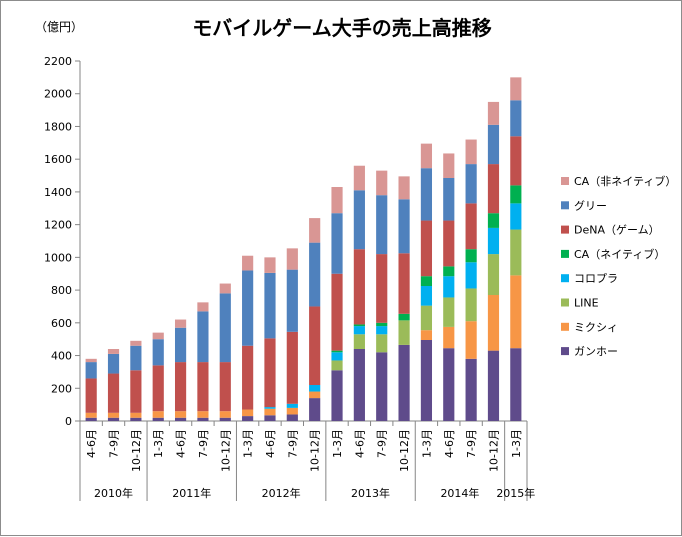  I want to click on legend-label: CA（ネイティブ）, so click(619, 254).